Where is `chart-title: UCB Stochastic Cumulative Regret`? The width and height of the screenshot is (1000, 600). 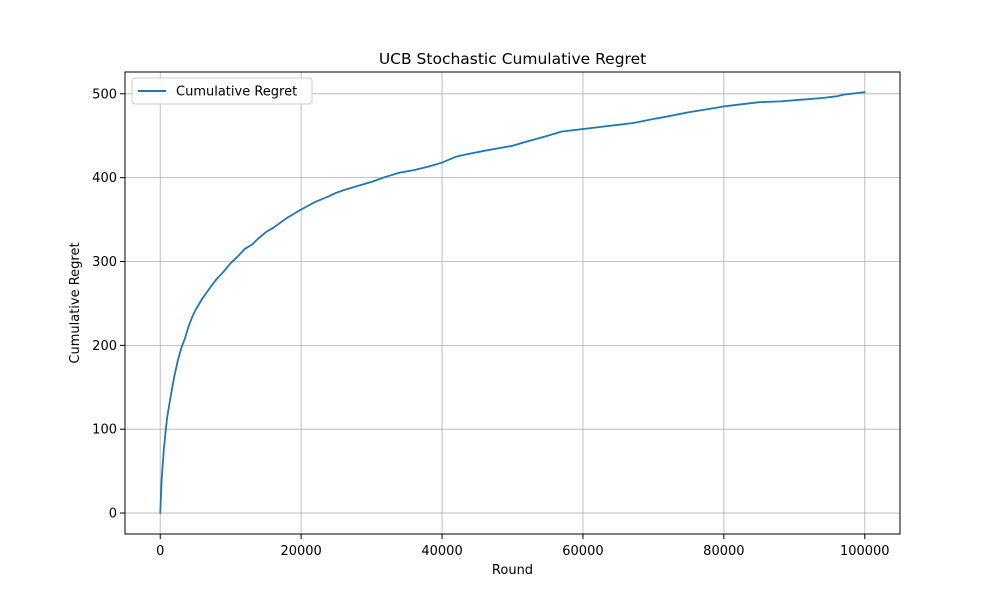 chart-title: UCB Stochastic Cumulative Regret is located at coordinates (512, 59).